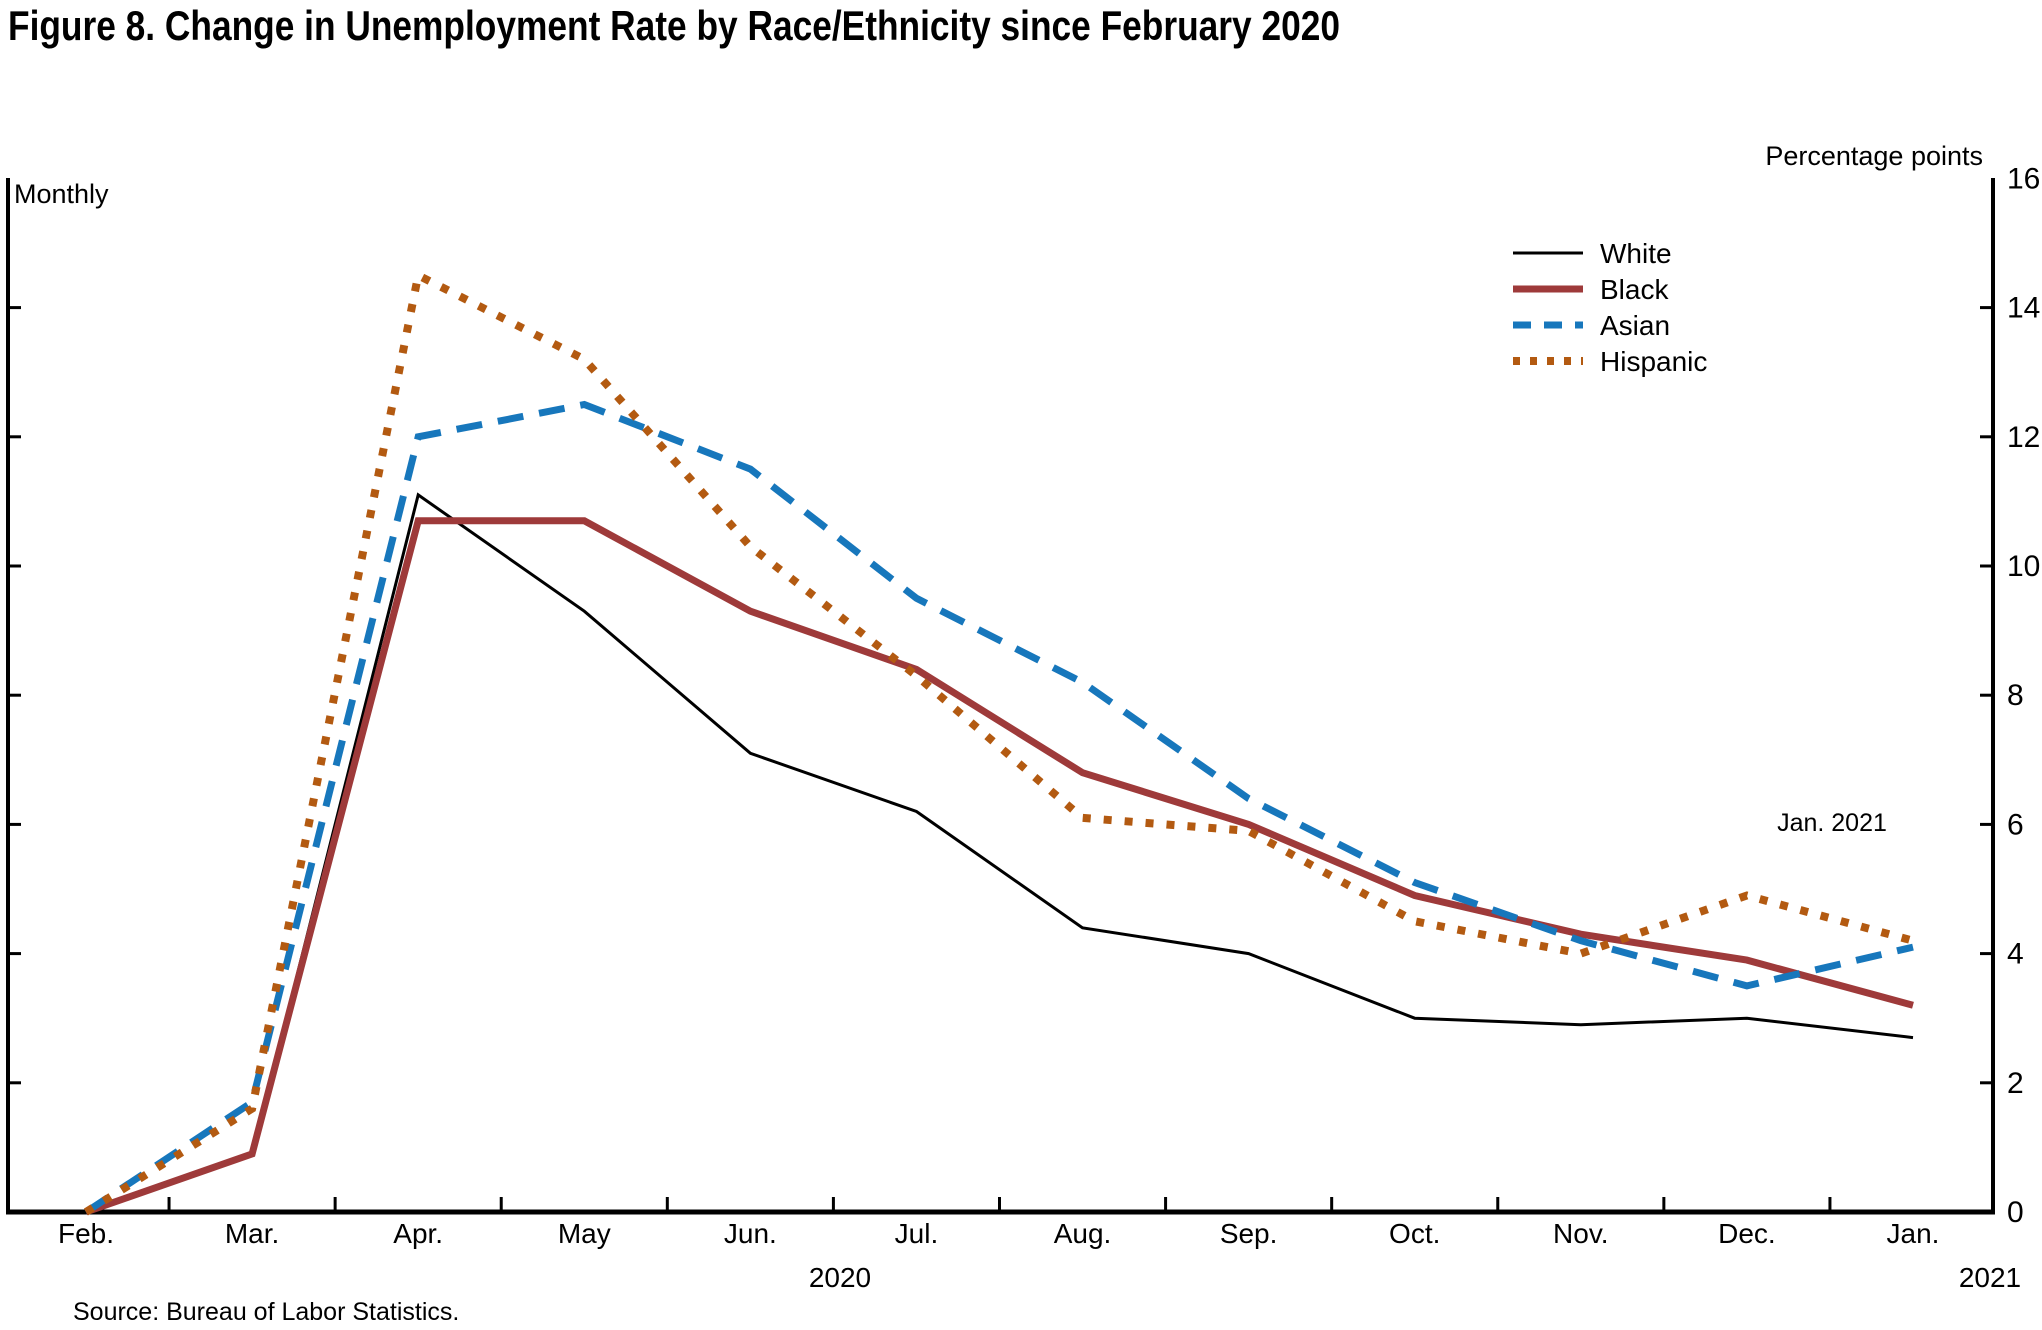 The width and height of the screenshot is (2042, 1330). I want to click on x-tick-label: May, so click(584, 1233).